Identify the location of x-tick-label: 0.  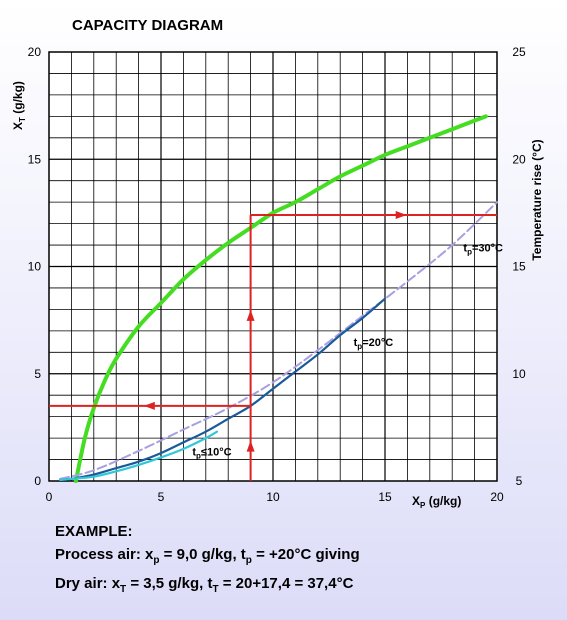
(49, 497).